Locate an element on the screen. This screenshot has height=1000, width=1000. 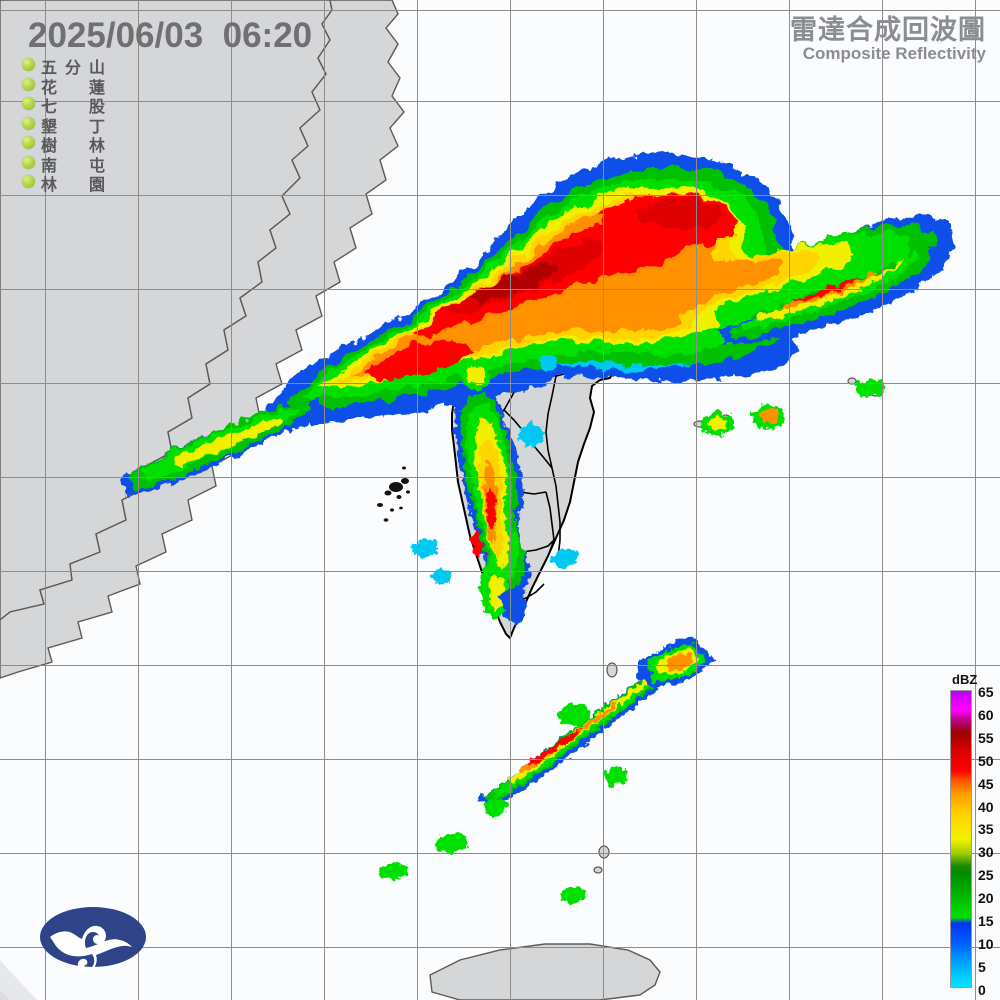
station-status-dots is located at coordinates (28, 126).